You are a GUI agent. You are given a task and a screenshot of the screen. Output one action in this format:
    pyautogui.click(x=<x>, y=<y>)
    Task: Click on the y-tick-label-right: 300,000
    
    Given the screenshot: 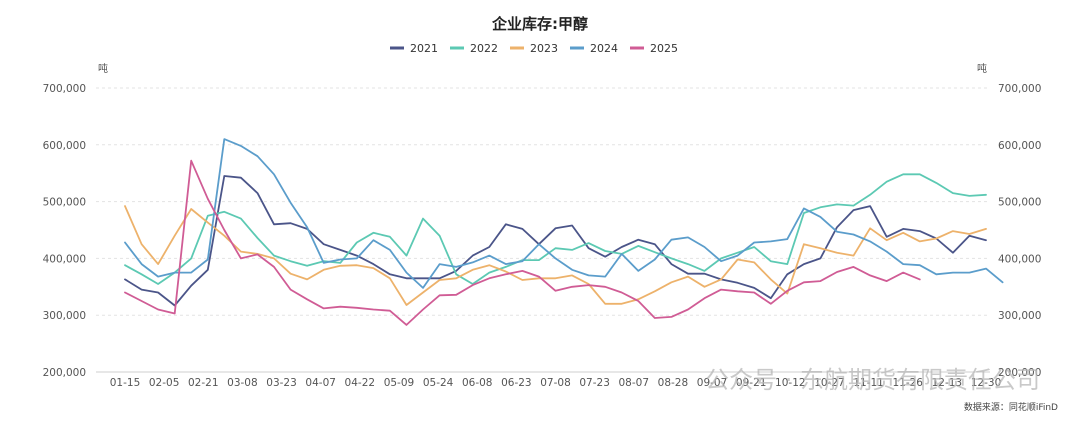 What is the action you would take?
    pyautogui.click(x=1019, y=316)
    